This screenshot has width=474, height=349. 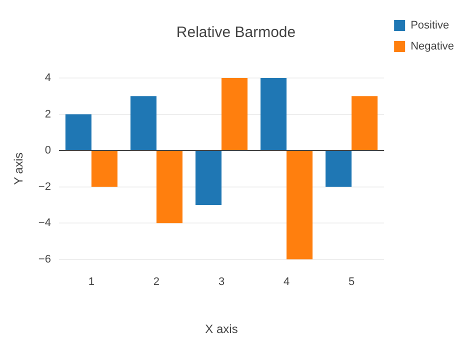 I want to click on x-tick-label: 1, so click(x=91, y=282).